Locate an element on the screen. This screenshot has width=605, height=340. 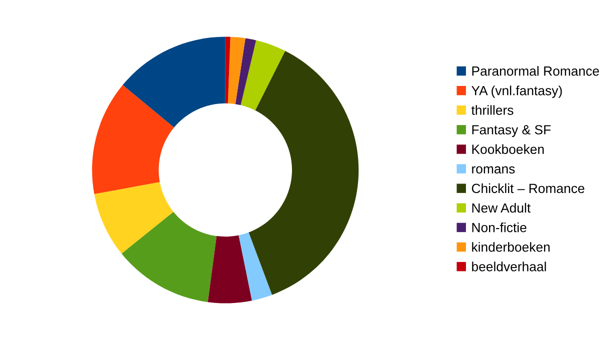
legend-label: Fantasy & SF is located at coordinates (511, 131).